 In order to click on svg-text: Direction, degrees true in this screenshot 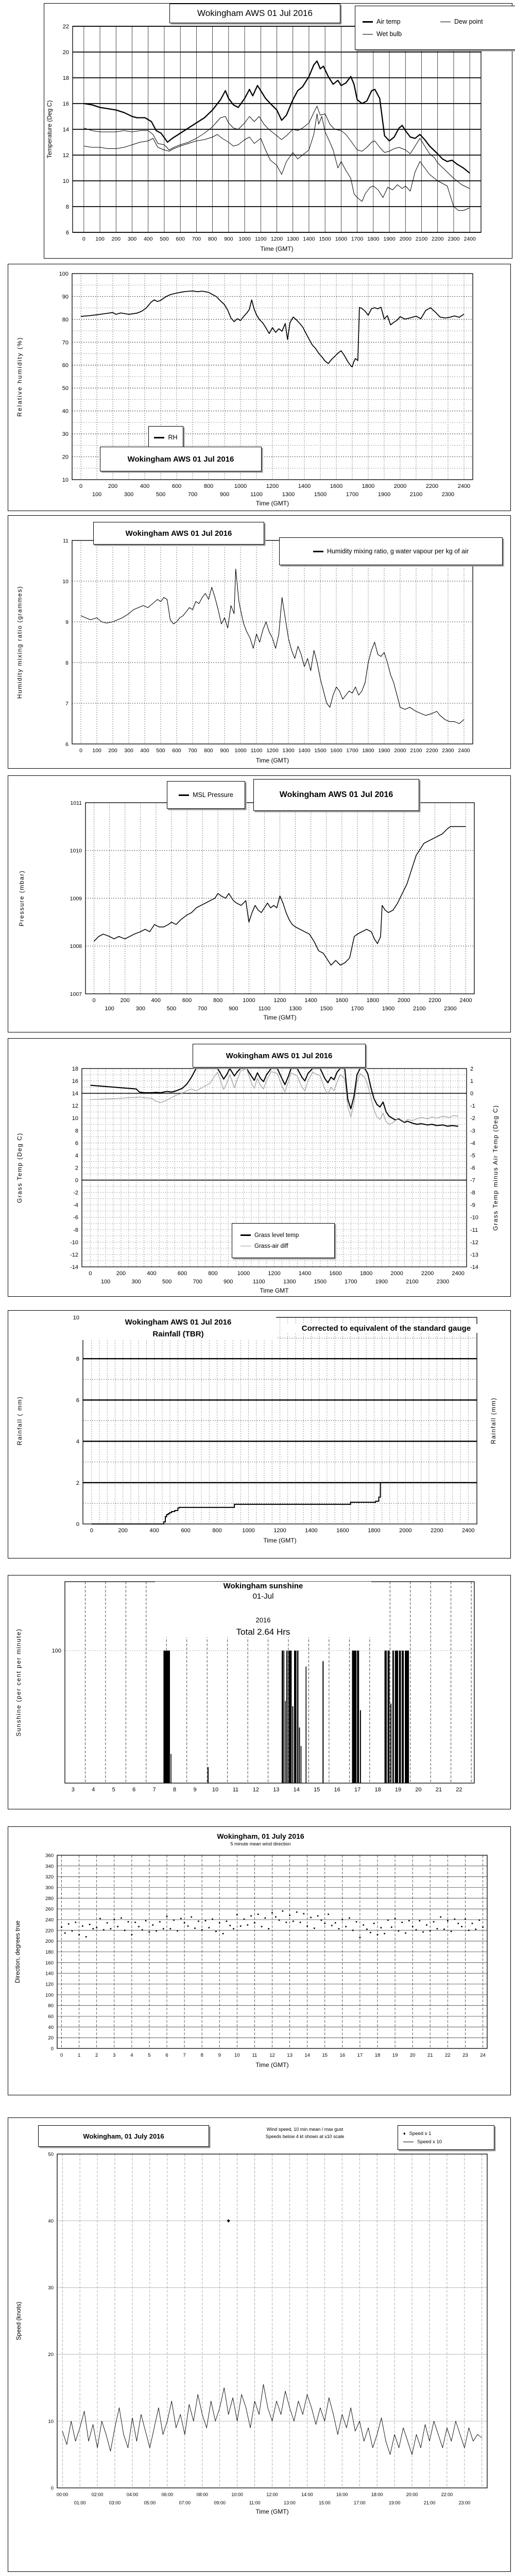, I will do `click(17, 1951)`.